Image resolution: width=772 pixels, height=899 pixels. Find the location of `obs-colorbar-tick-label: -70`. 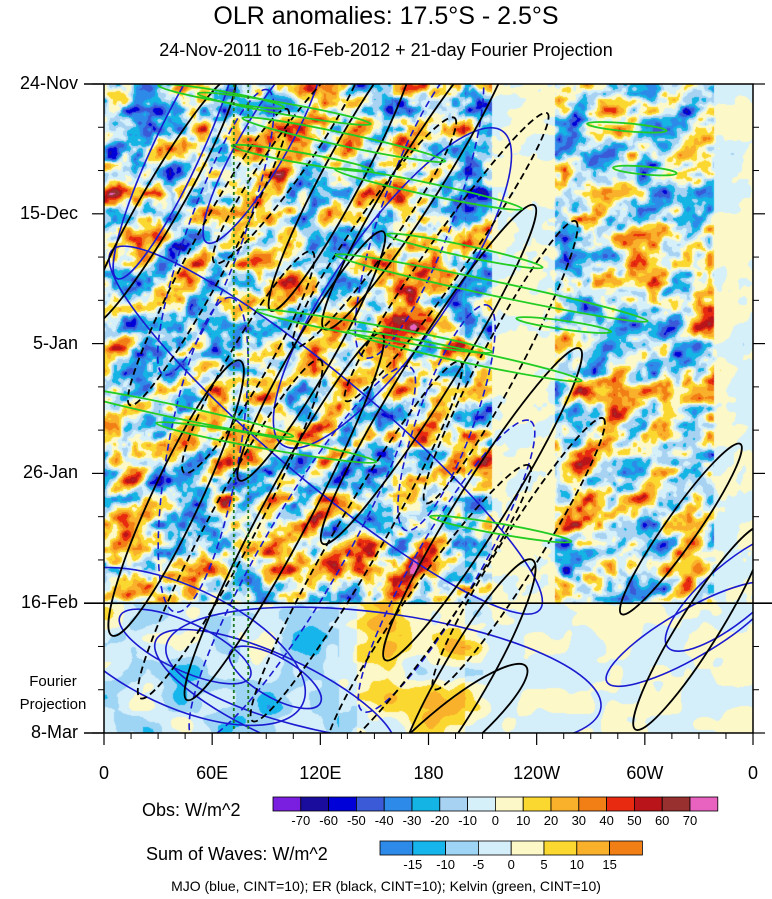

obs-colorbar-tick-label: -70 is located at coordinates (301, 820).